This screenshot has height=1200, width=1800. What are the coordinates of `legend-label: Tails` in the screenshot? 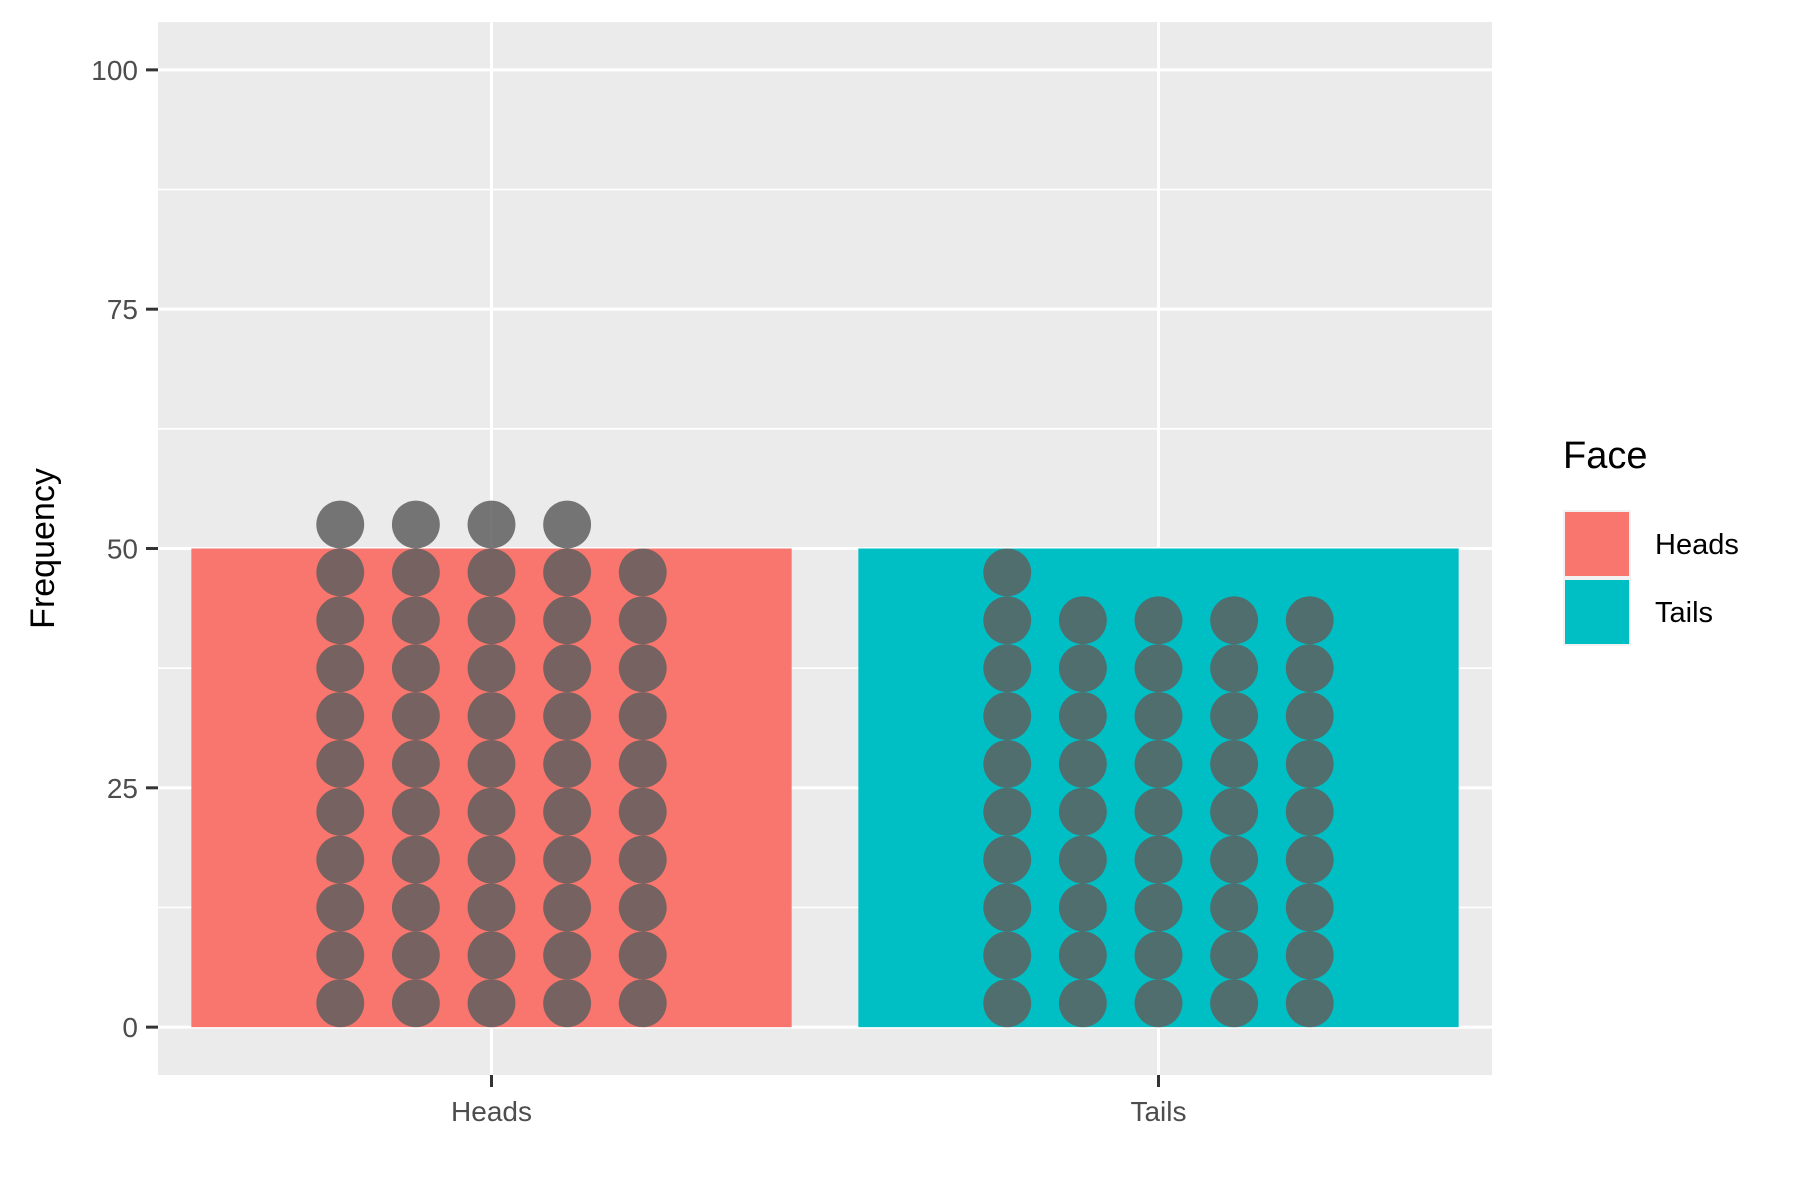 It's located at (1684, 613).